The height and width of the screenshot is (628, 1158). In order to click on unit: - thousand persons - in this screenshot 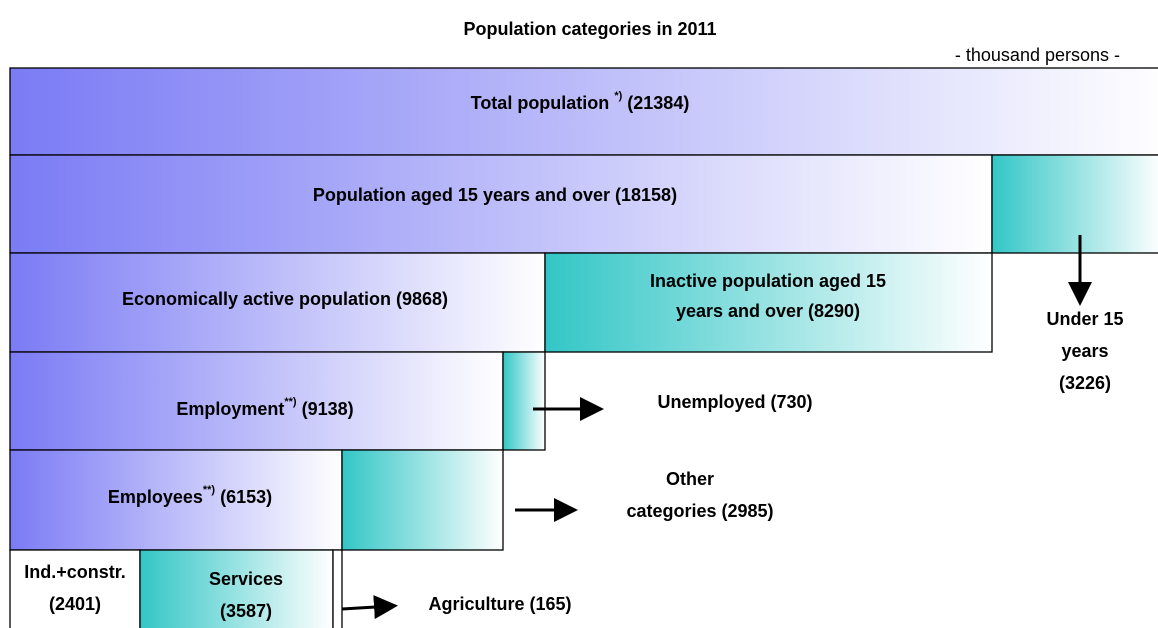, I will do `click(1037, 55)`.